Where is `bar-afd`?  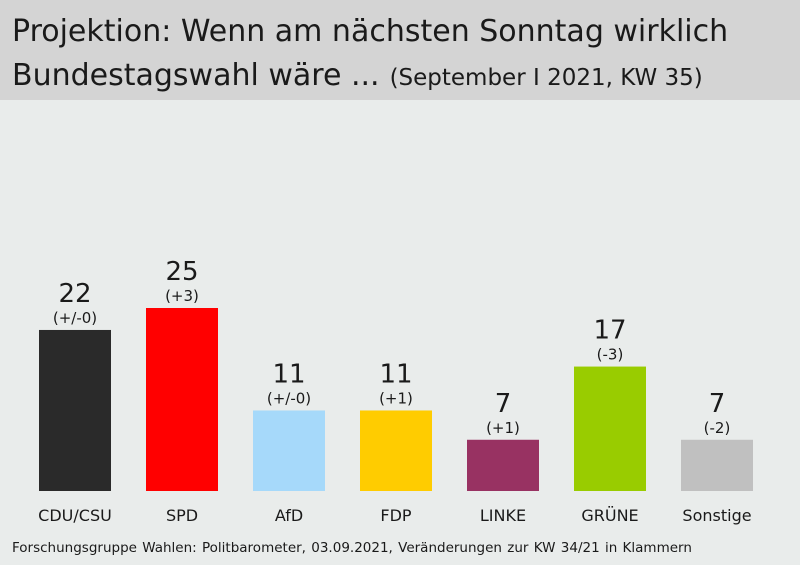 bar-afd is located at coordinates (289, 450).